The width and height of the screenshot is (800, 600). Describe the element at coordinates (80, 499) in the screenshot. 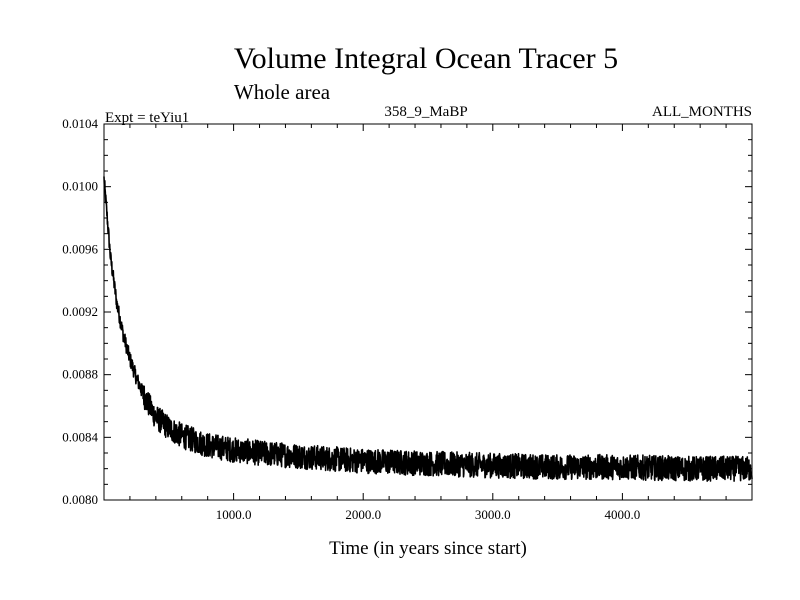

I see `y-tick-label: 0.0080` at that location.